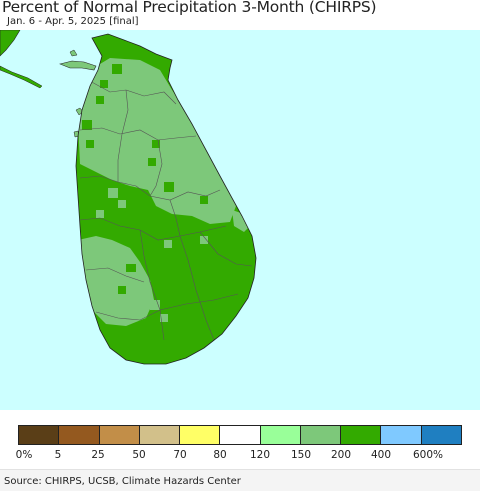  I want to click on color-legend, so click(240, 435).